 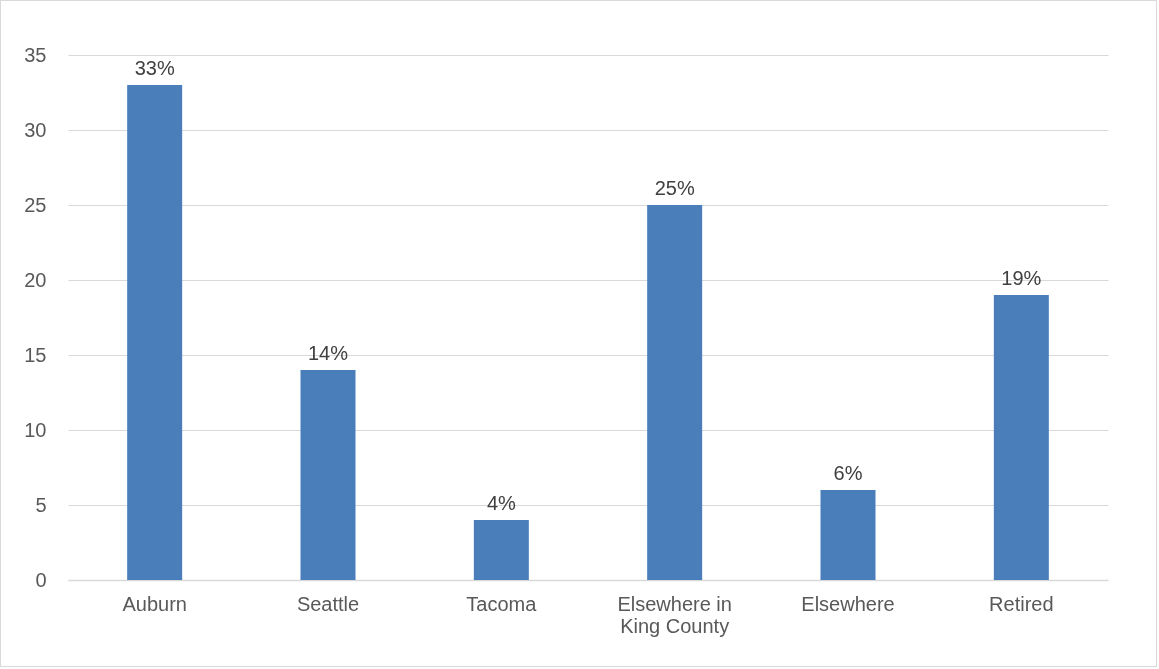 I want to click on y-tick-label: 25, so click(x=35, y=204).